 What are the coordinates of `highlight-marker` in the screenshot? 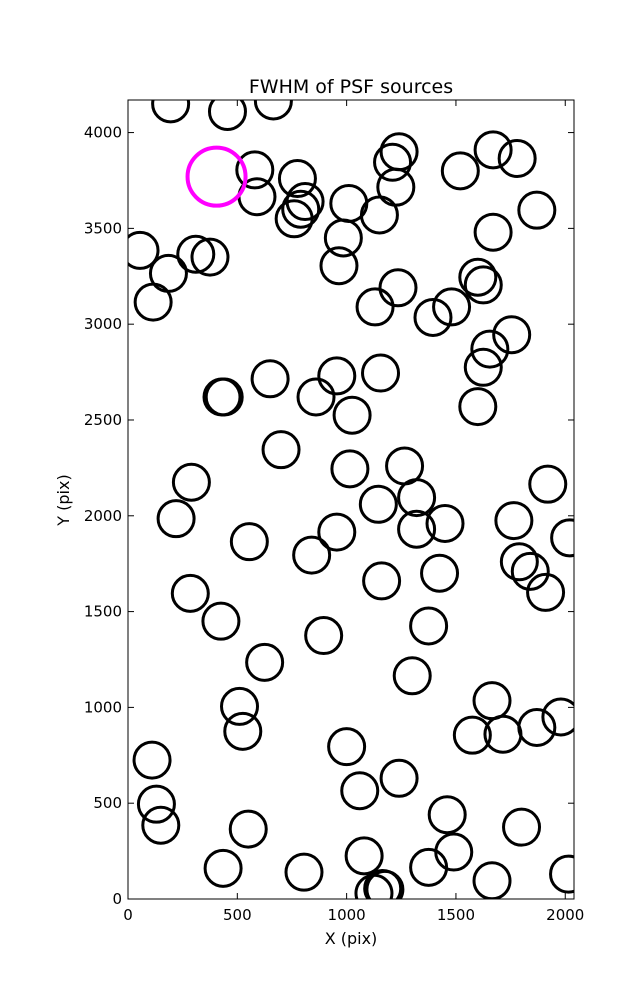 It's located at (216, 176).